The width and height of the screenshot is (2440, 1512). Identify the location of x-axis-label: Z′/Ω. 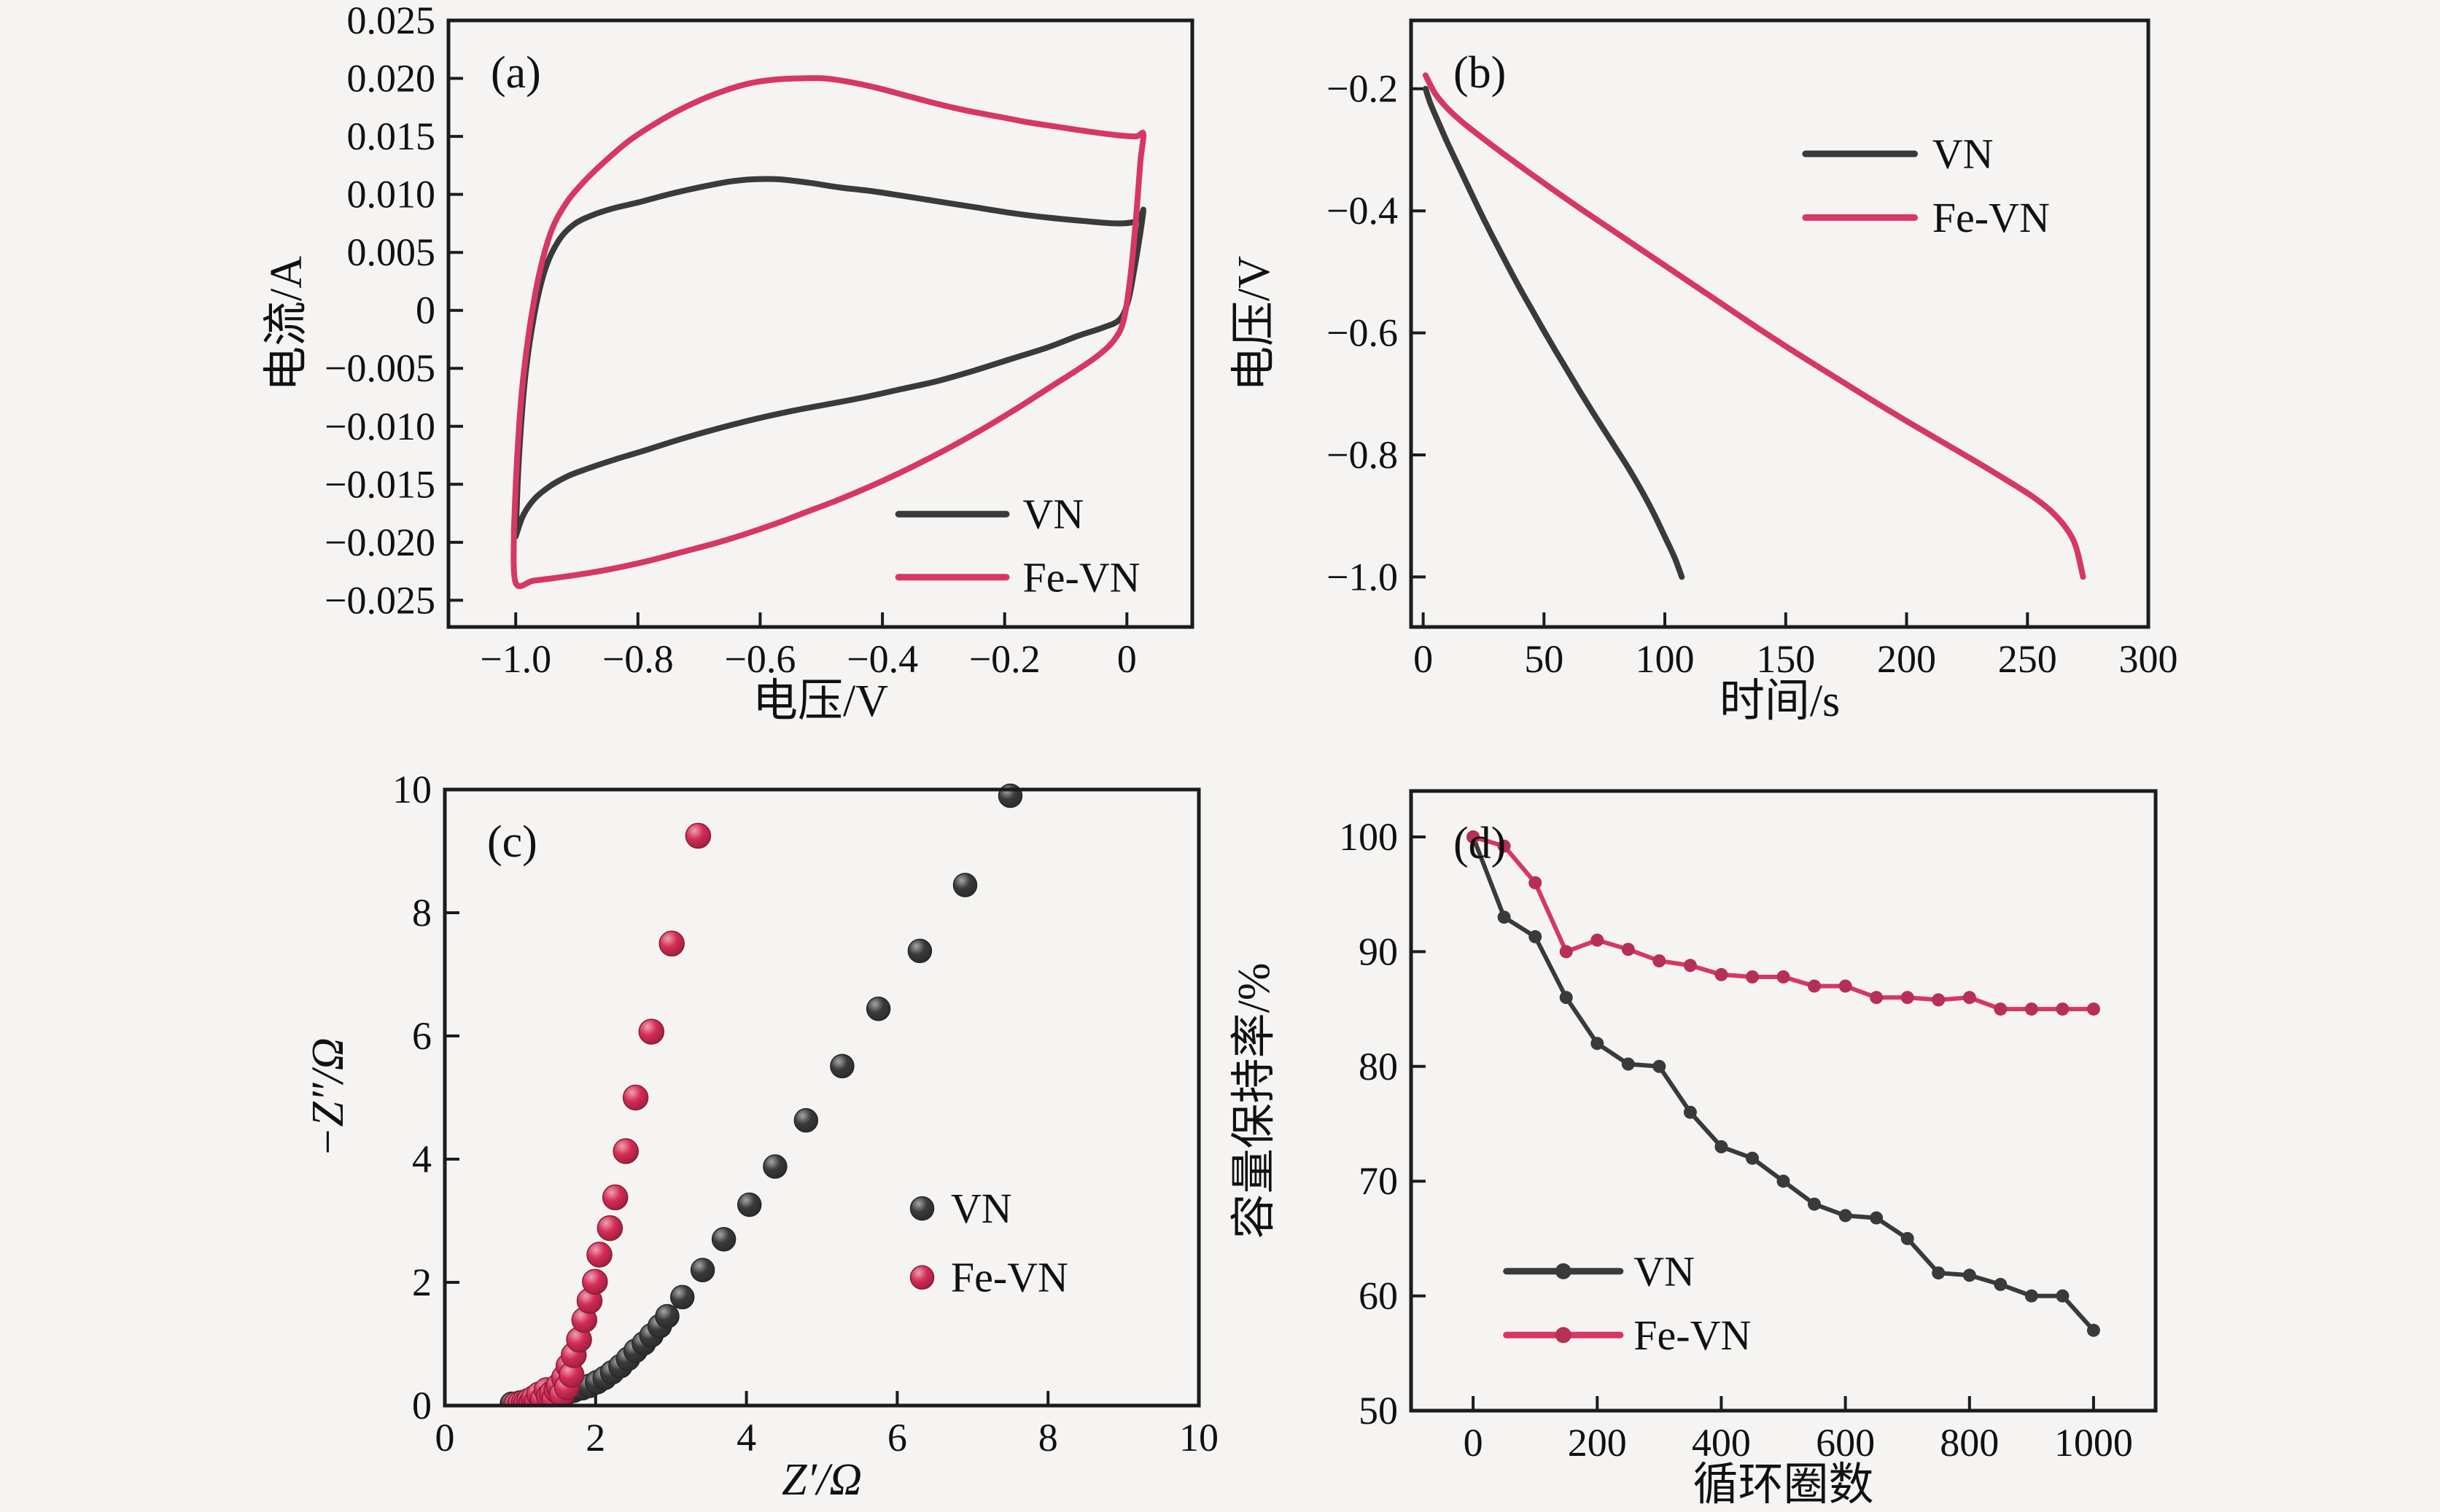
(822, 1480).